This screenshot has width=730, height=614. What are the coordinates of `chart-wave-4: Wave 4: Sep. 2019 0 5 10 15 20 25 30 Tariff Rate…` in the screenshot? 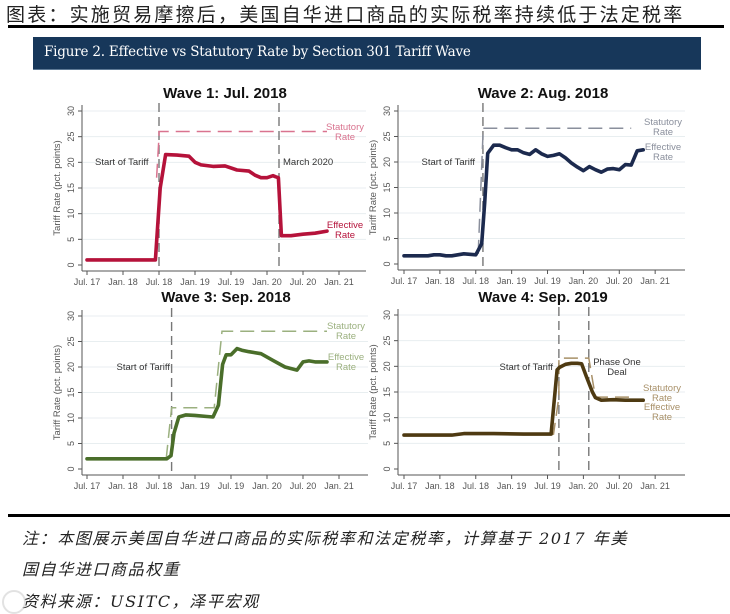 It's located at (526, 390).